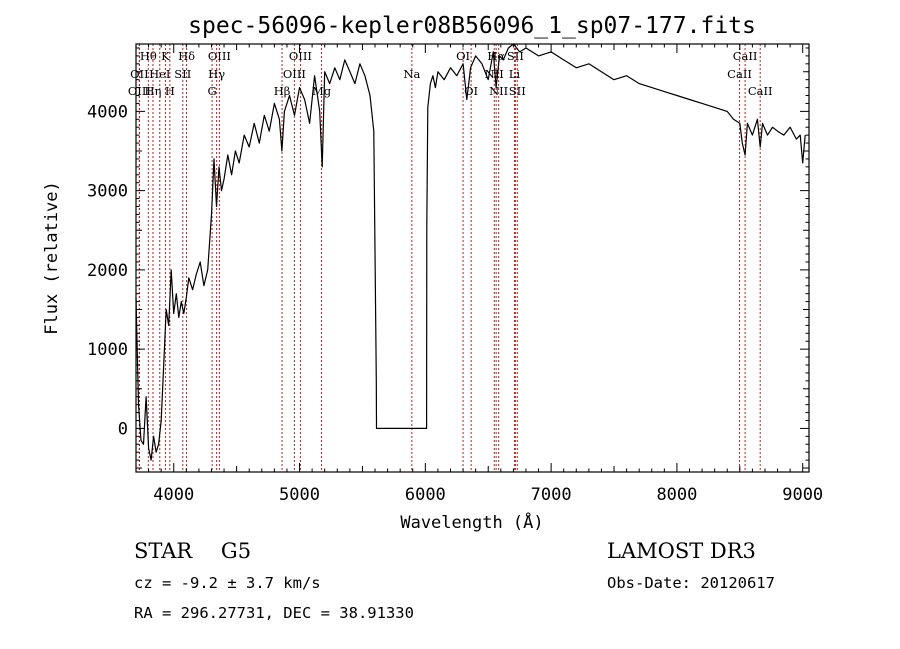  I want to click on survey-name: LAMOST DR3, so click(681, 551).